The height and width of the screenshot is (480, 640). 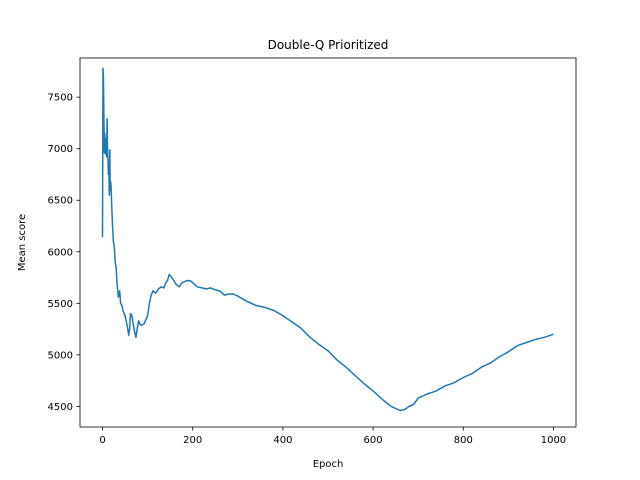 What do you see at coordinates (102, 440) in the screenshot?
I see `x-tick-label: 0` at bounding box center [102, 440].